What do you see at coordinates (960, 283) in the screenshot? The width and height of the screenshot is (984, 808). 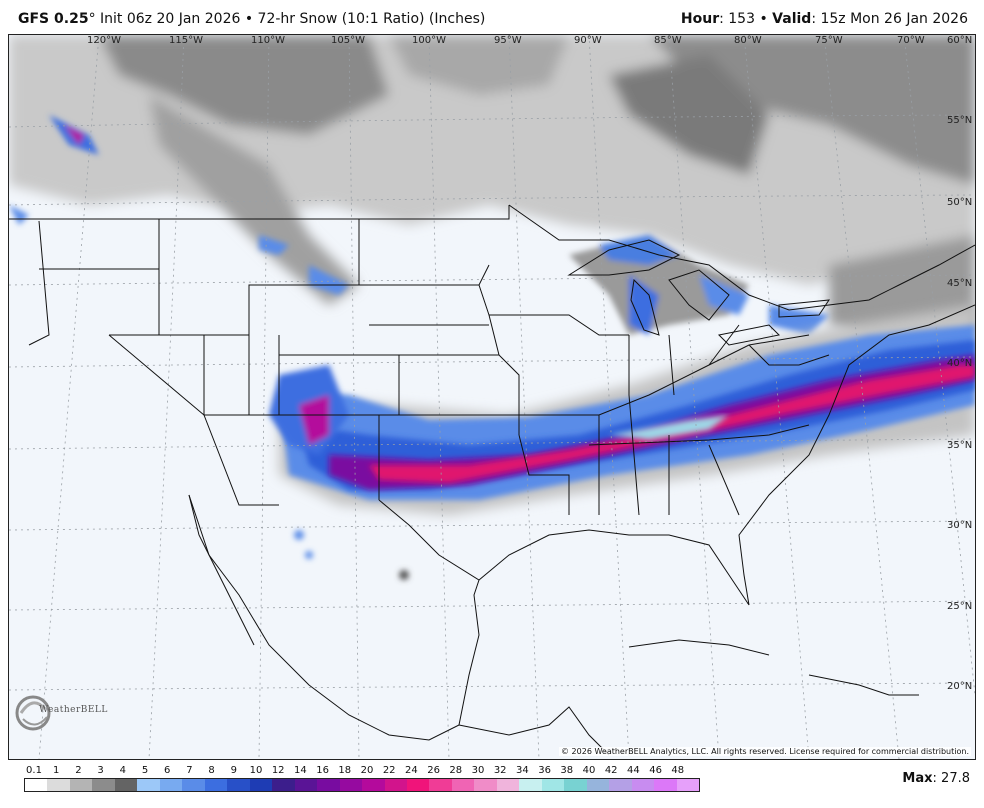 I see `lat-label: 45°N` at bounding box center [960, 283].